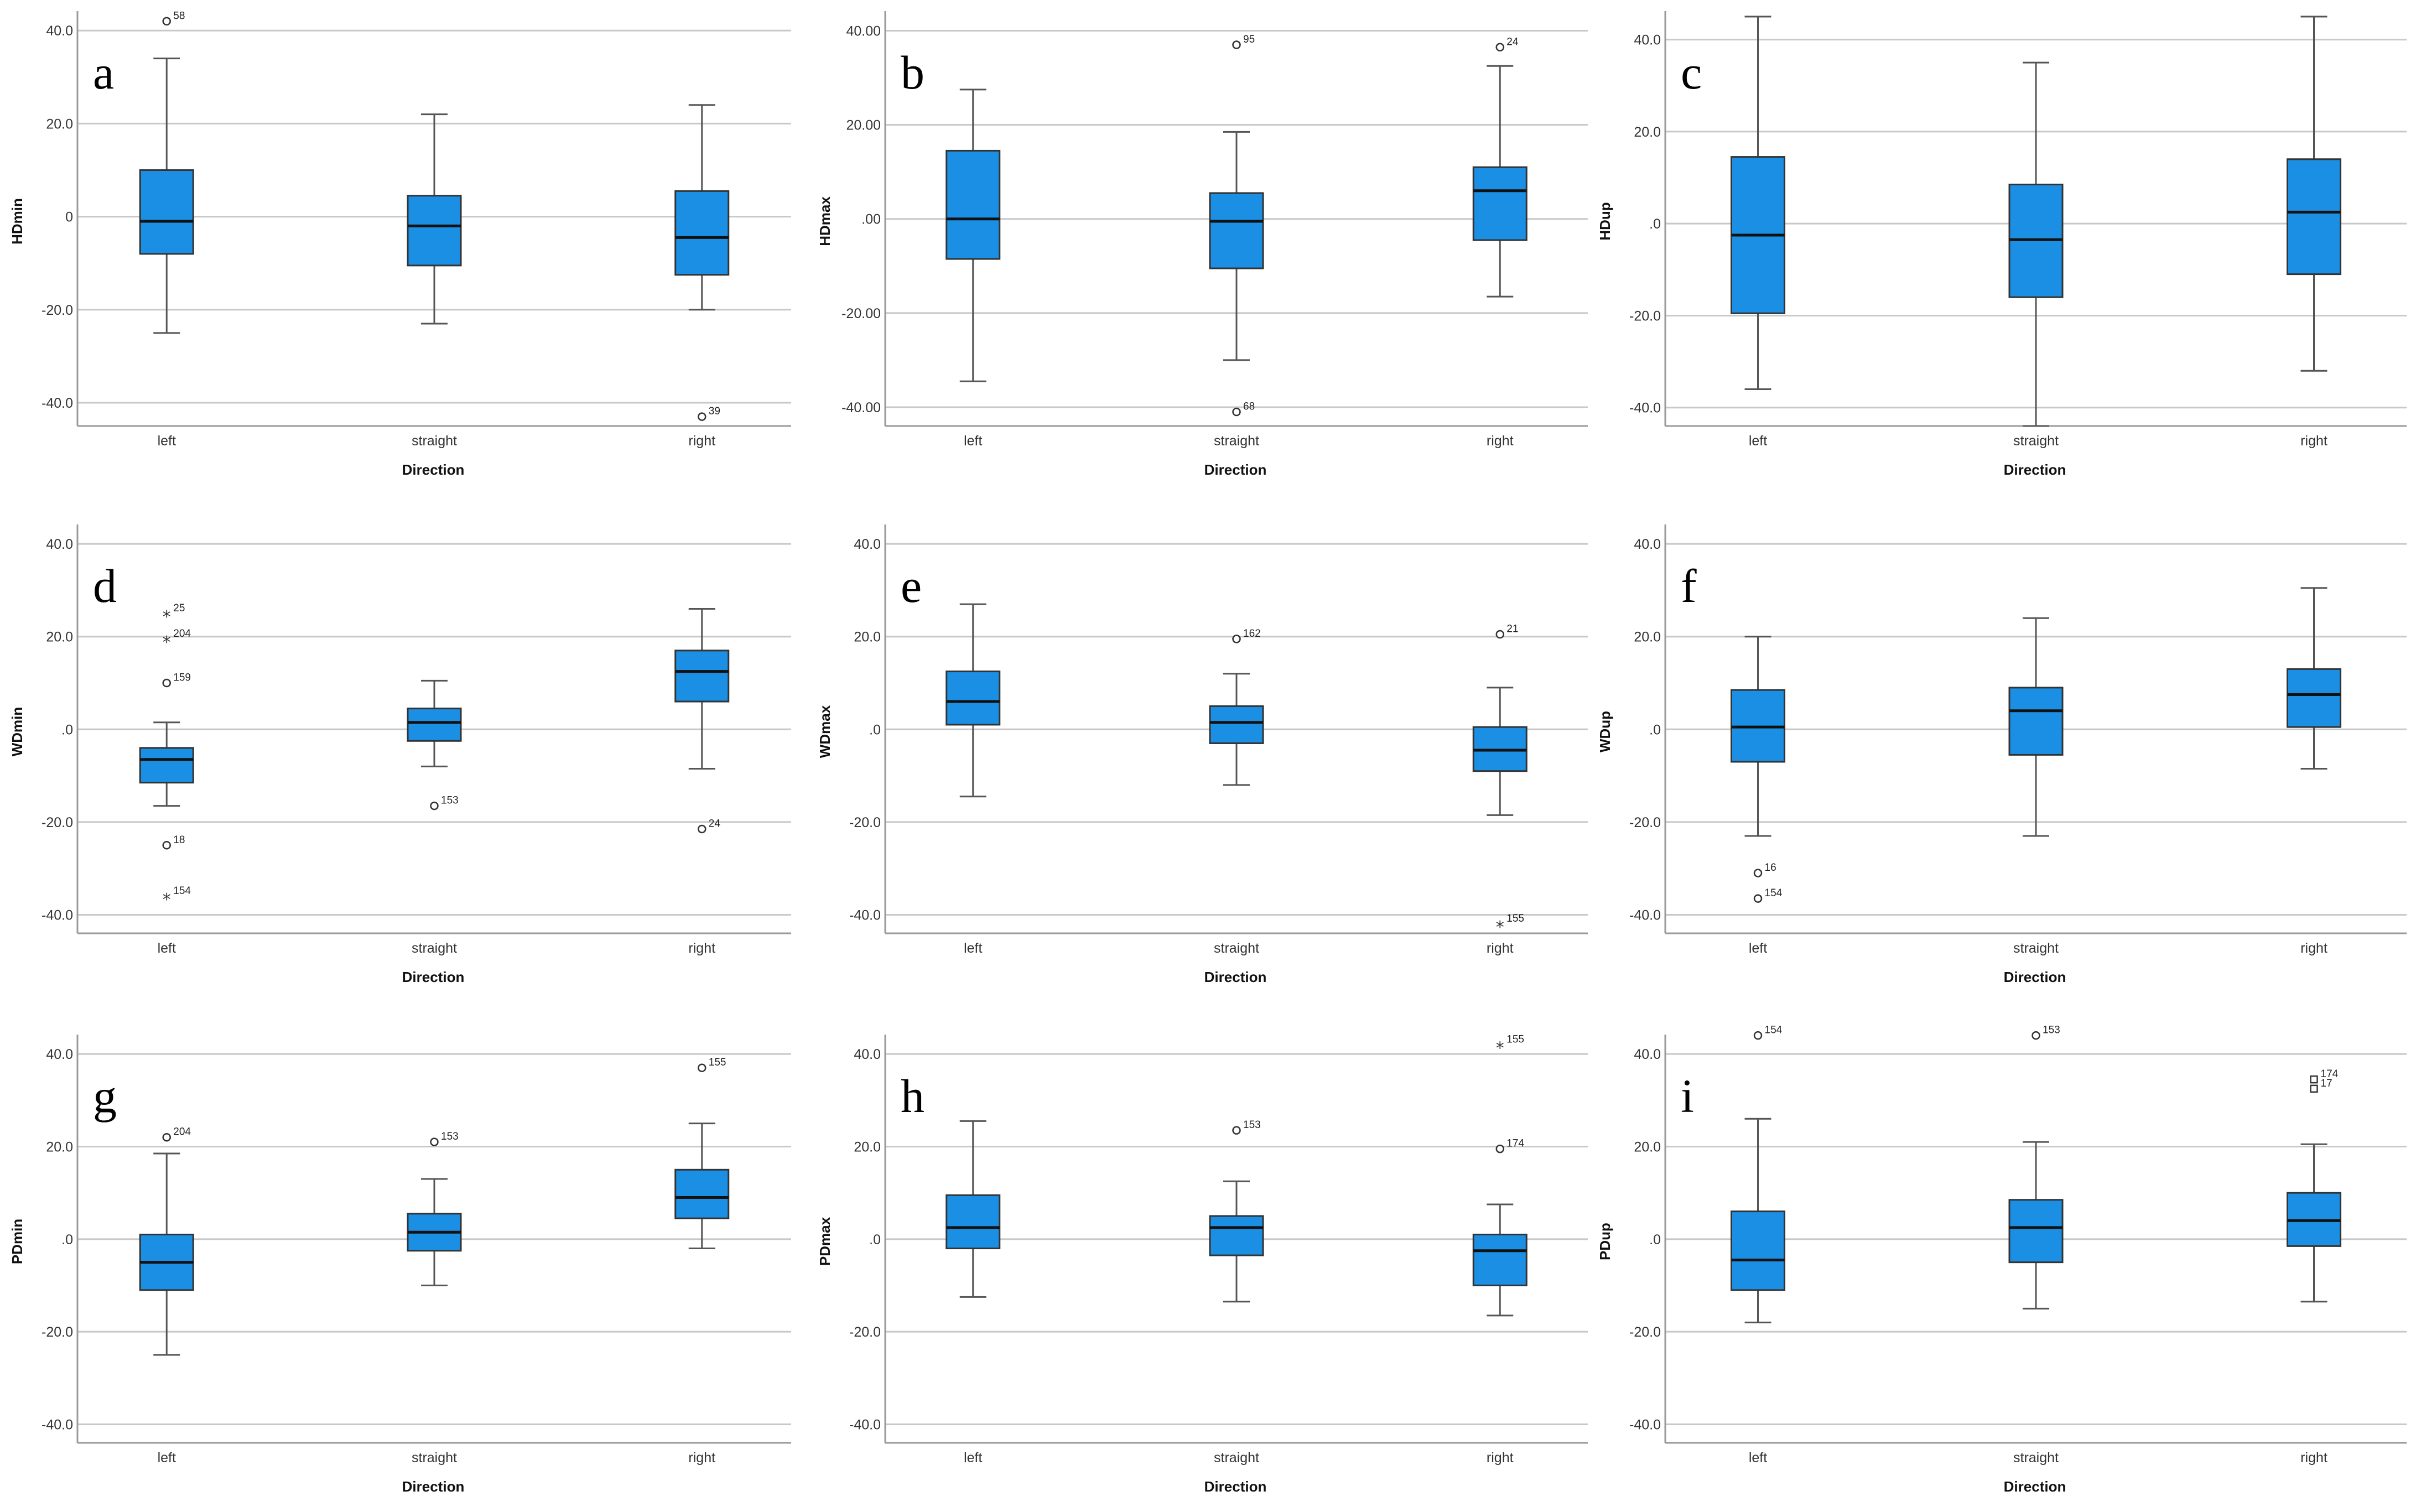 The image size is (2421, 1512). What do you see at coordinates (825, 732) in the screenshot?
I see `y-axis-title: WDmax` at bounding box center [825, 732].